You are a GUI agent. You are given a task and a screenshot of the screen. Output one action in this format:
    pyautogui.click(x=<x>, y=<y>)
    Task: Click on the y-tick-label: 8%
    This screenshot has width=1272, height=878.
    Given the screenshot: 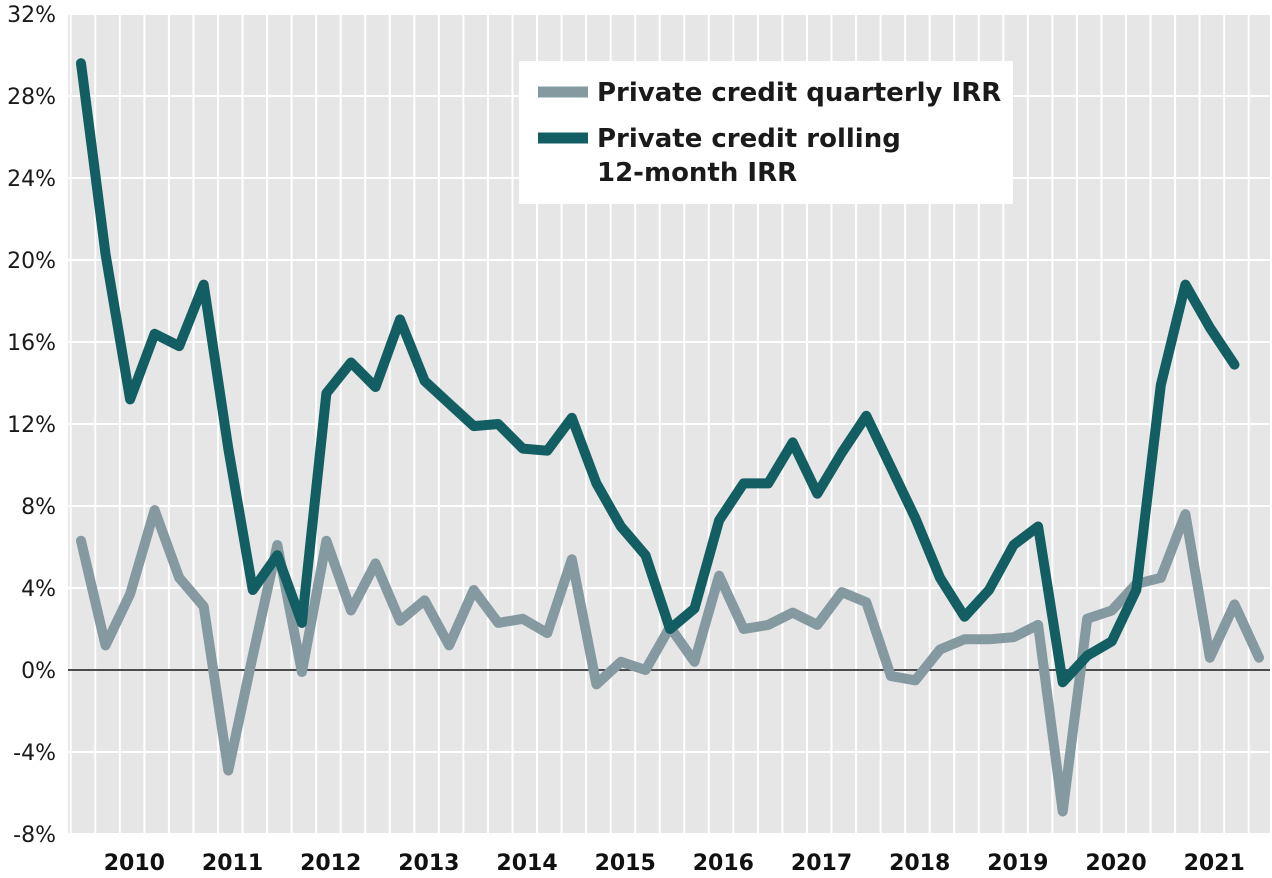 What is the action you would take?
    pyautogui.click(x=38, y=507)
    